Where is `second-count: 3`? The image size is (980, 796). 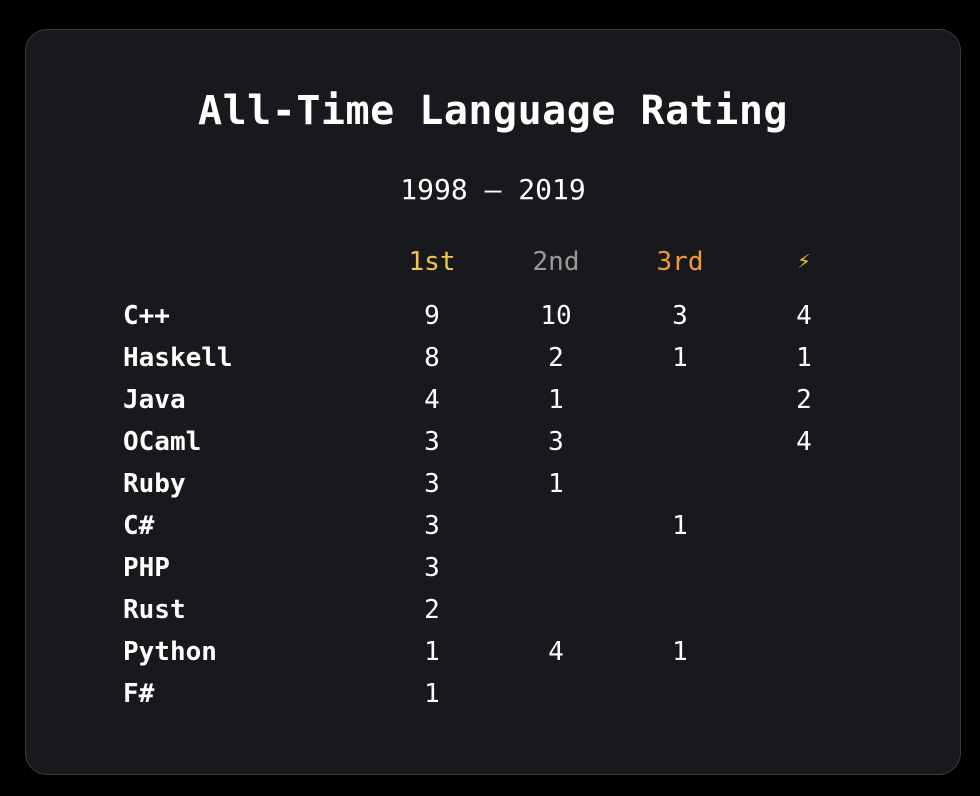 second-count: 3 is located at coordinates (556, 442).